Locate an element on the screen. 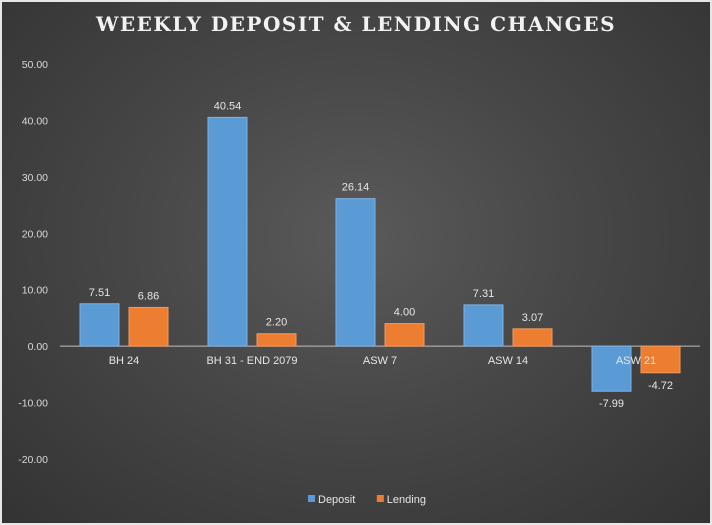  y-tick-label: 40.00 is located at coordinates (35, 121).